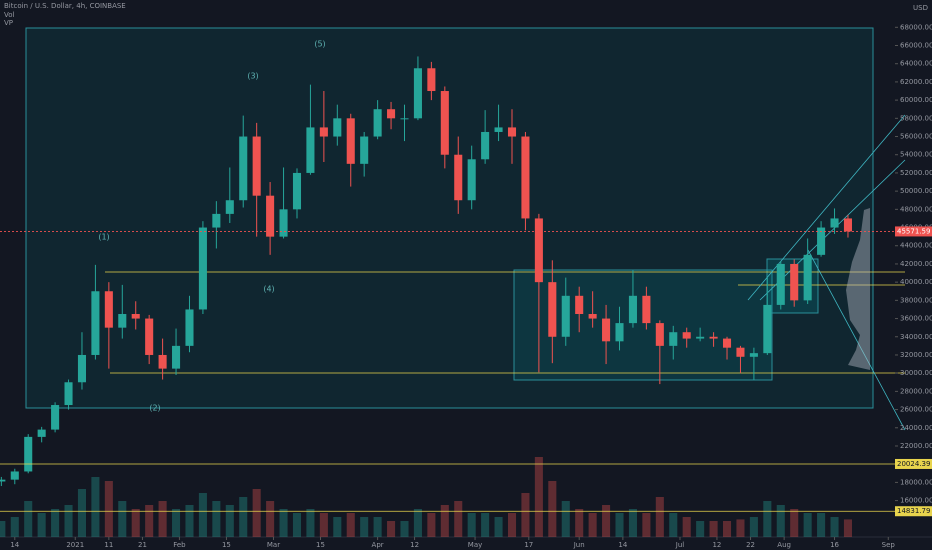 Image resolution: width=932 pixels, height=550 pixels. What do you see at coordinates (142, 545) in the screenshot?
I see `x-tick-label: 21` at bounding box center [142, 545].